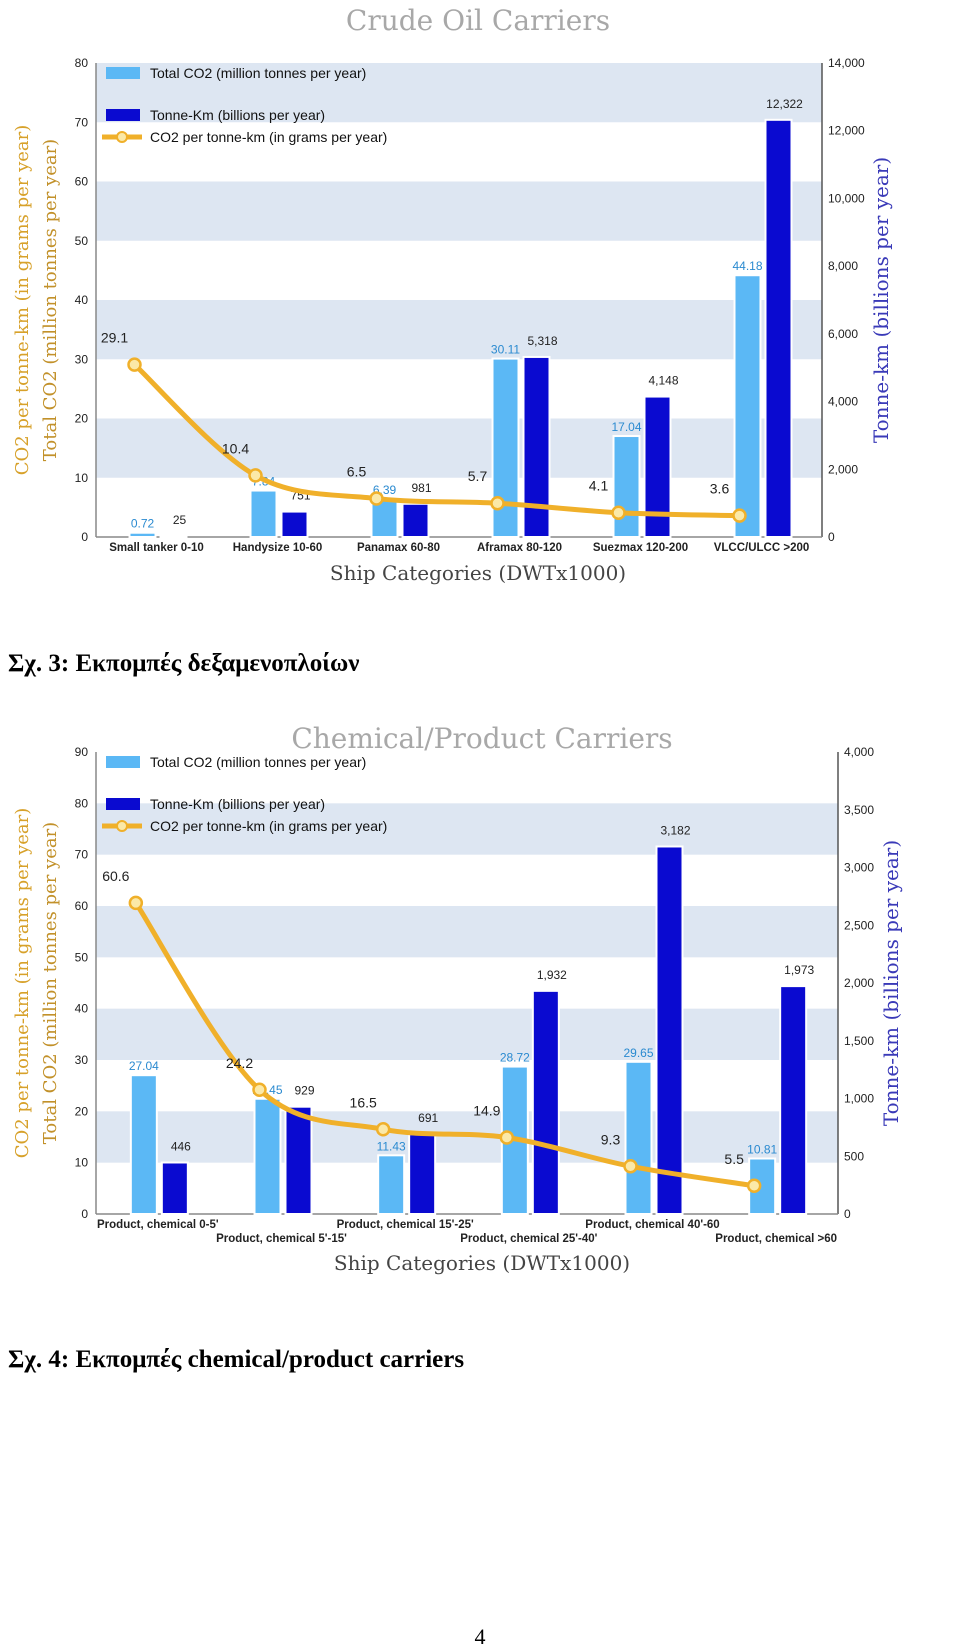 The image size is (960, 1650). What do you see at coordinates (663, 381) in the screenshot?
I see `bar-label-tonne-km: 4,148` at bounding box center [663, 381].